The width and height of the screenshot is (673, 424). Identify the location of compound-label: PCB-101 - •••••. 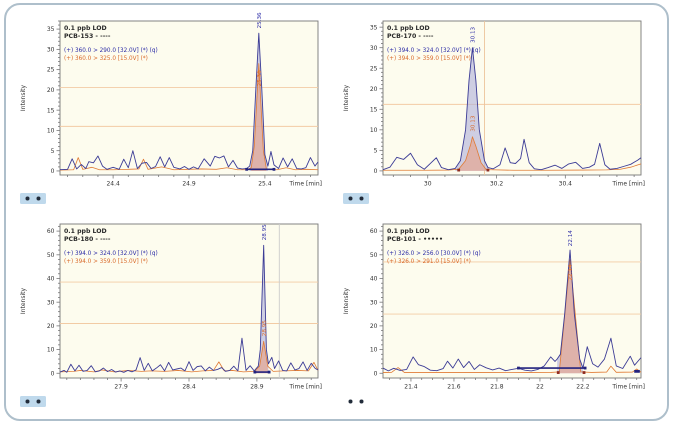
(415, 239).